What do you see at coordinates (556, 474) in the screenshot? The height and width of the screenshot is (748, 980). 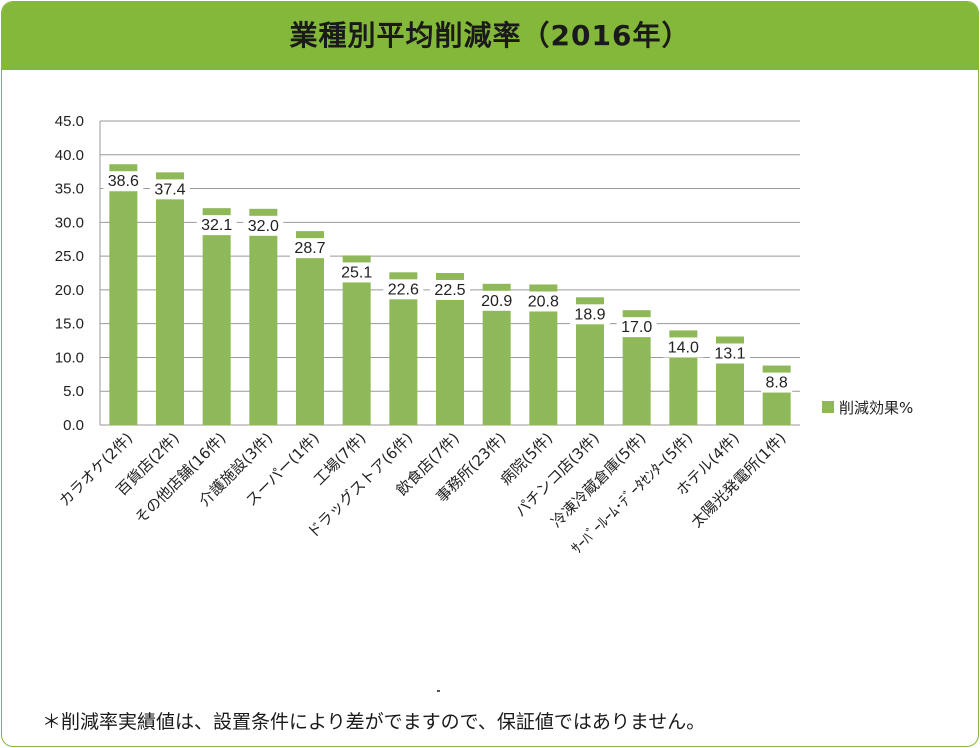 I see `x-tick-label: パチンコ店(3件)` at bounding box center [556, 474].